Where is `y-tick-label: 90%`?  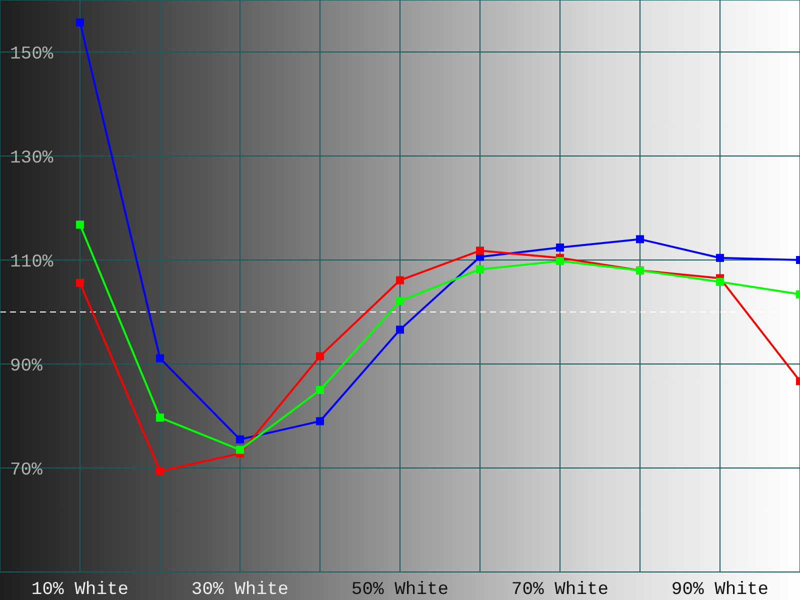
y-tick-label: 90% is located at coordinates (26, 366).